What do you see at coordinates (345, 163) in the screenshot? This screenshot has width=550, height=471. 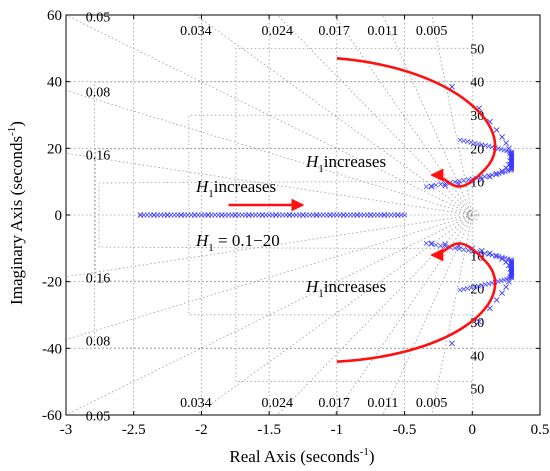 I see `annotation-upper: H1increases` at bounding box center [345, 163].